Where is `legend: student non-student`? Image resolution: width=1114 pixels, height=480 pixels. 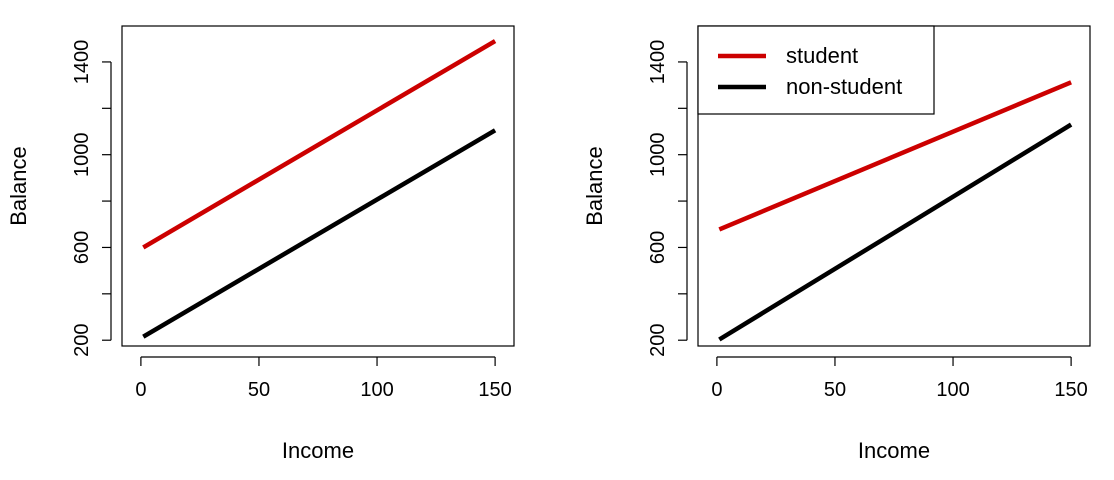
legend: student non-student is located at coordinates (816, 70).